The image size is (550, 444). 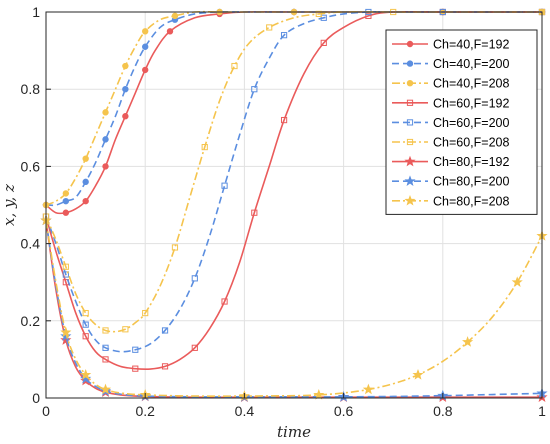 I want to click on y-tick-label: 0.2, so click(x=31, y=321).